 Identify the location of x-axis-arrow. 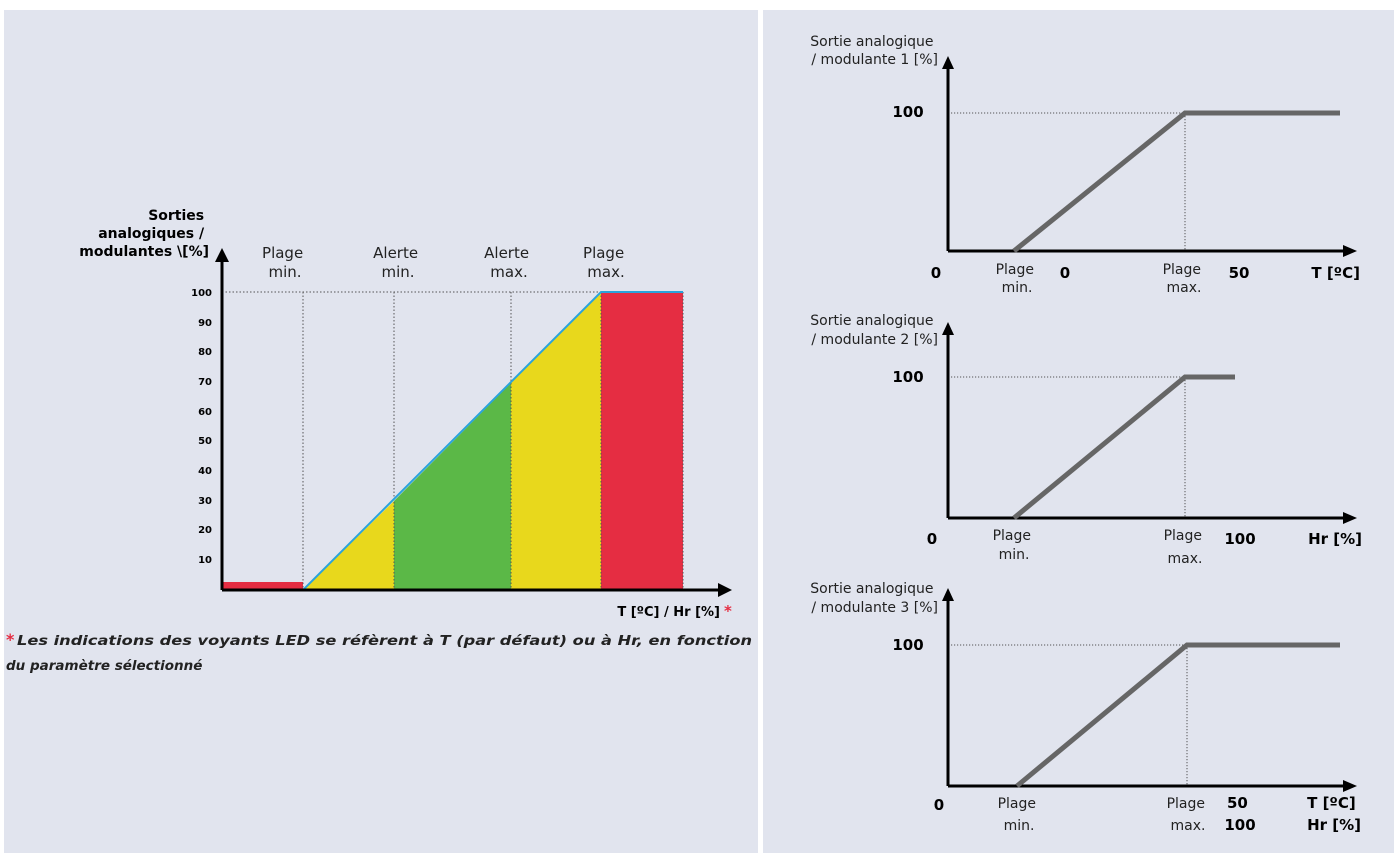
(725, 590).